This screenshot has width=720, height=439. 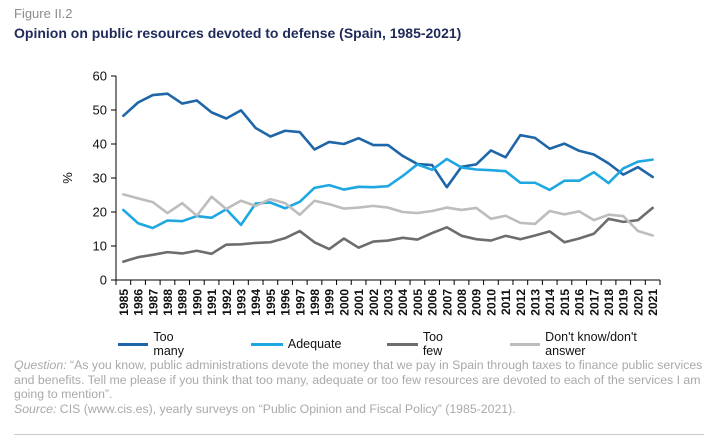 What do you see at coordinates (100, 76) in the screenshot?
I see `y-tick-label: 60` at bounding box center [100, 76].